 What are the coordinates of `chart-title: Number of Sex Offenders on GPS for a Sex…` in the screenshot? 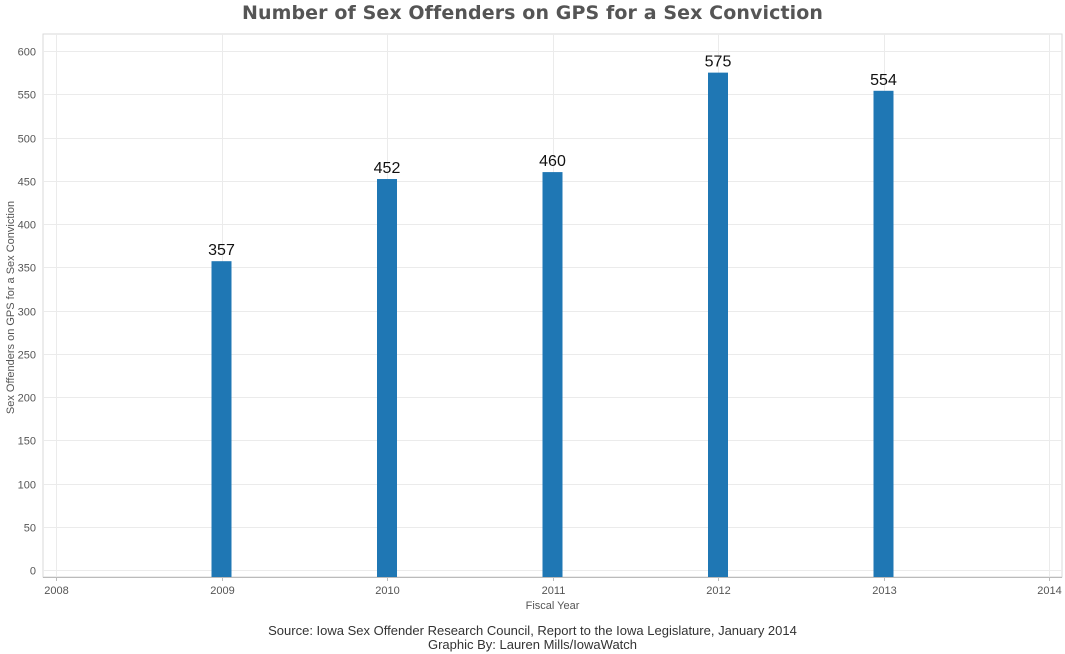 It's located at (532, 13).